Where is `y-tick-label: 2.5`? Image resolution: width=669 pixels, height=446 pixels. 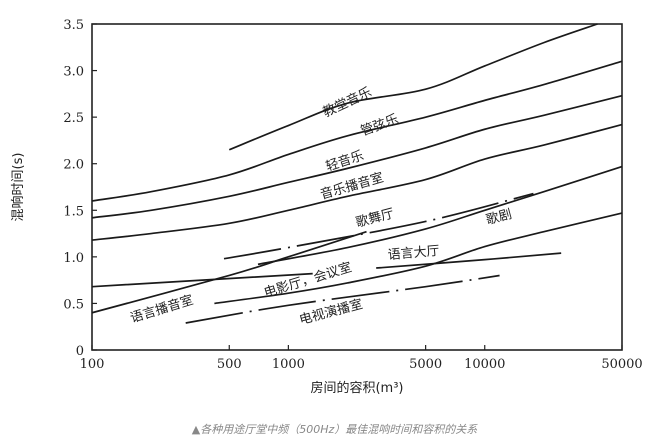 y-tick-label: 2.5 is located at coordinates (73, 118).